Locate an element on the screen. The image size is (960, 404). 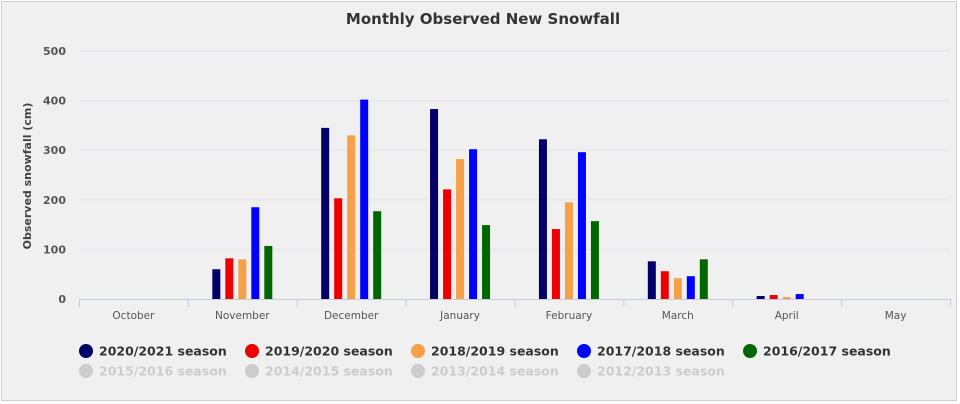
x-tick-label: November is located at coordinates (242, 316).